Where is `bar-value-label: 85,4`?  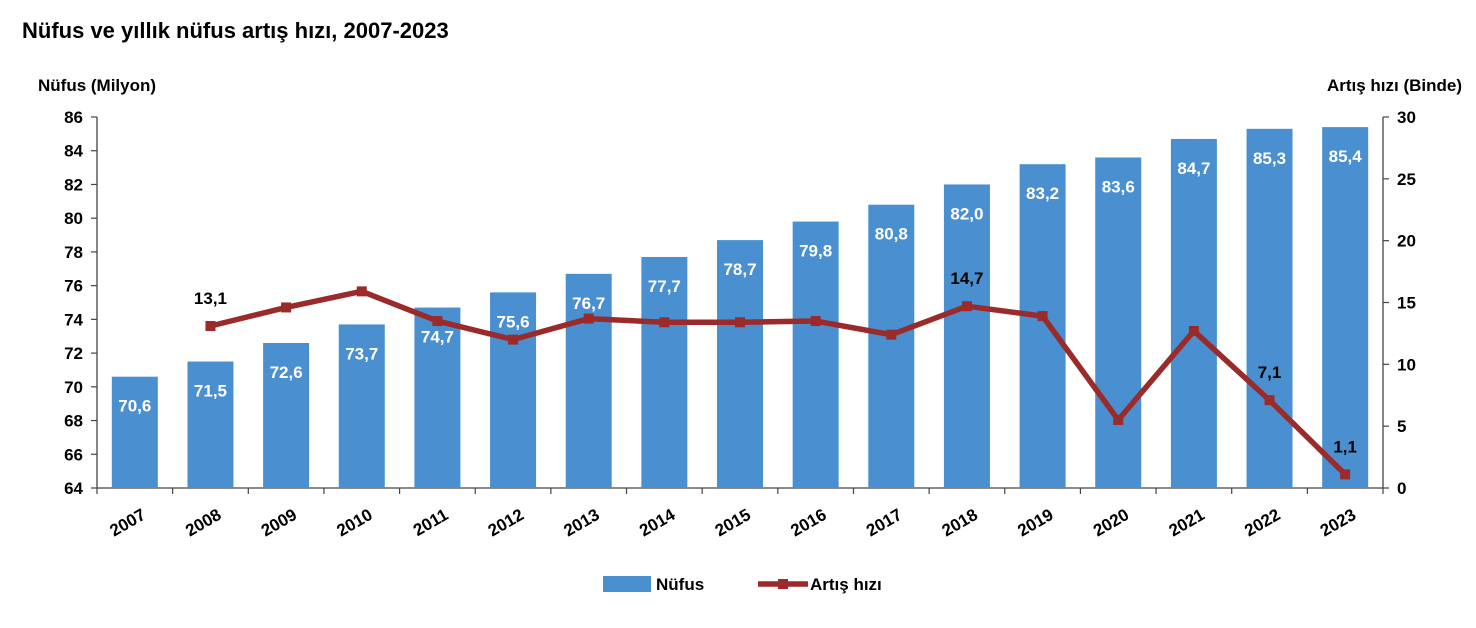 bar-value-label: 85,4 is located at coordinates (1346, 156).